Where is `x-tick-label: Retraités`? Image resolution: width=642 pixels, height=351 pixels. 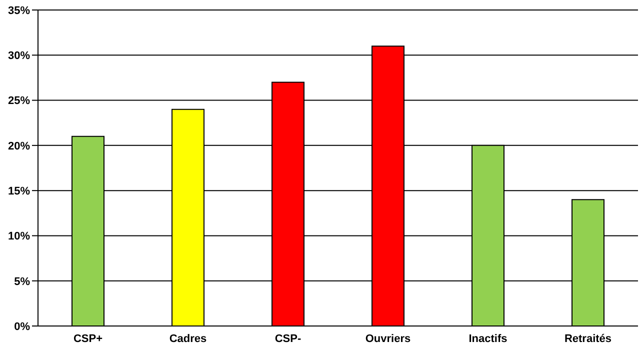 x-tick-label: Retraités is located at coordinates (588, 338).